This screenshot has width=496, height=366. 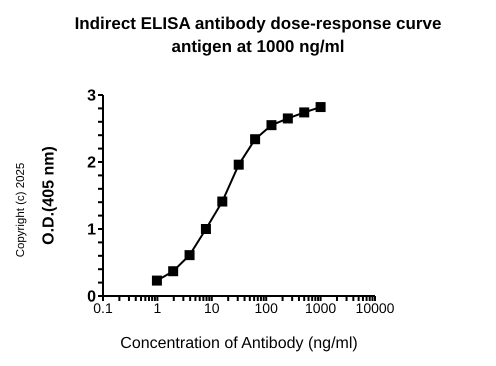 What do you see at coordinates (103, 308) in the screenshot?
I see `x-tick-label: 0.1` at bounding box center [103, 308].